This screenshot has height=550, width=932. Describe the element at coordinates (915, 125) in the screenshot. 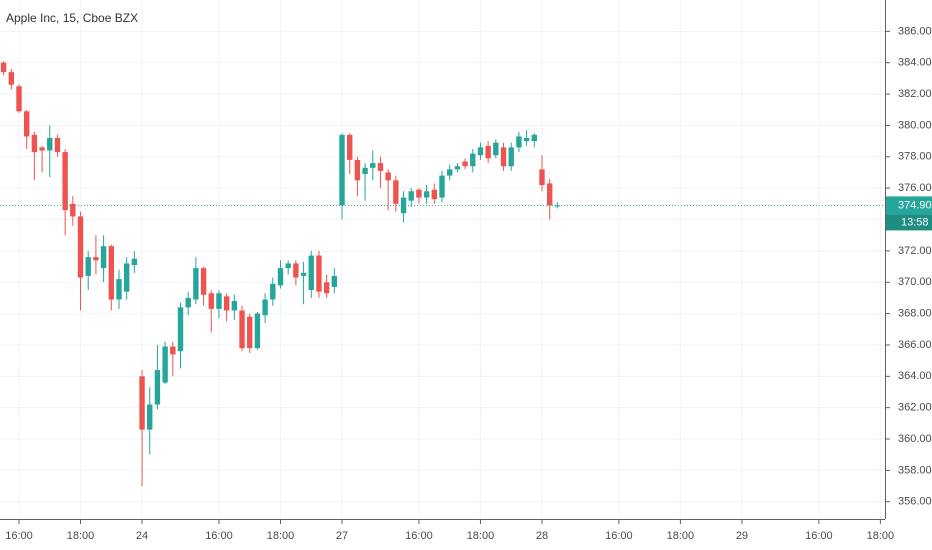

I see `y-tick-label: 380.00` at that location.